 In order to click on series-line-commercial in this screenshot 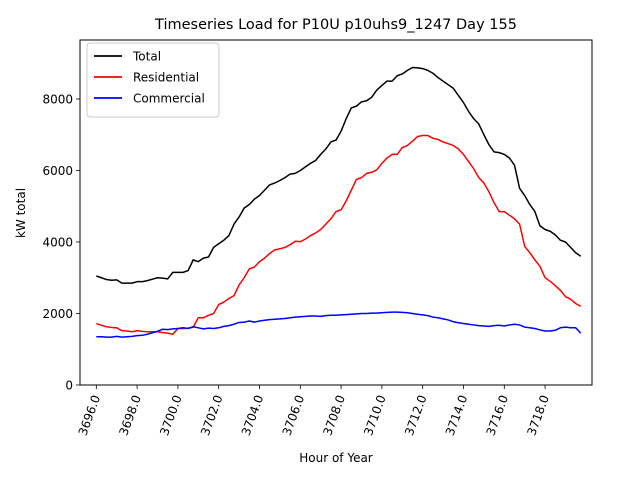, I will do `click(339, 324)`.